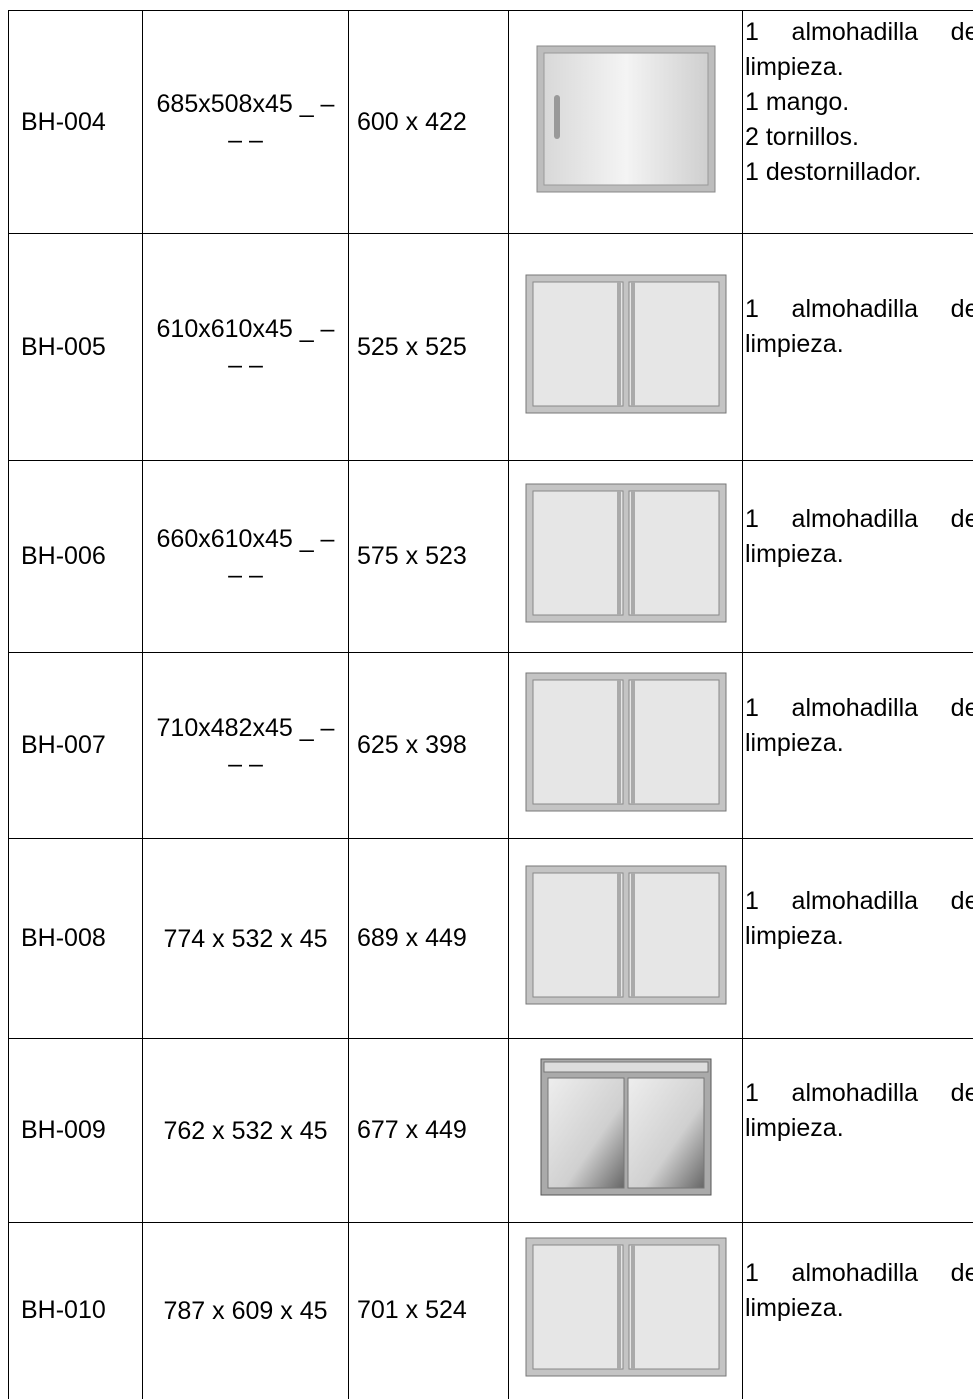 The image size is (973, 1399). Describe the element at coordinates (246, 122) in the screenshot. I see `outer-size: 685x508x45 _ – – –` at that location.